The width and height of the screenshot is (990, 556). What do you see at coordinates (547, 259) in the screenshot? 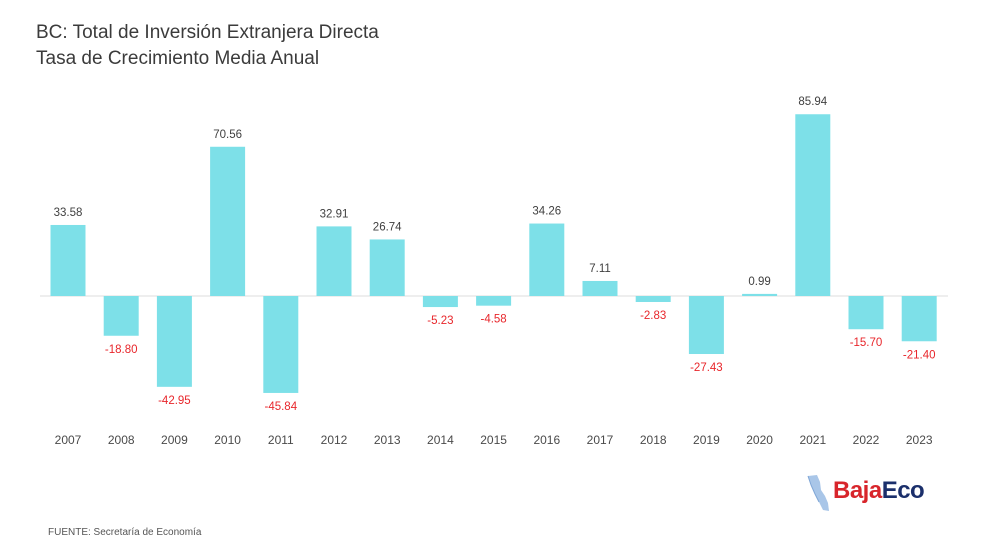
I see `bar-2016` at bounding box center [547, 259].